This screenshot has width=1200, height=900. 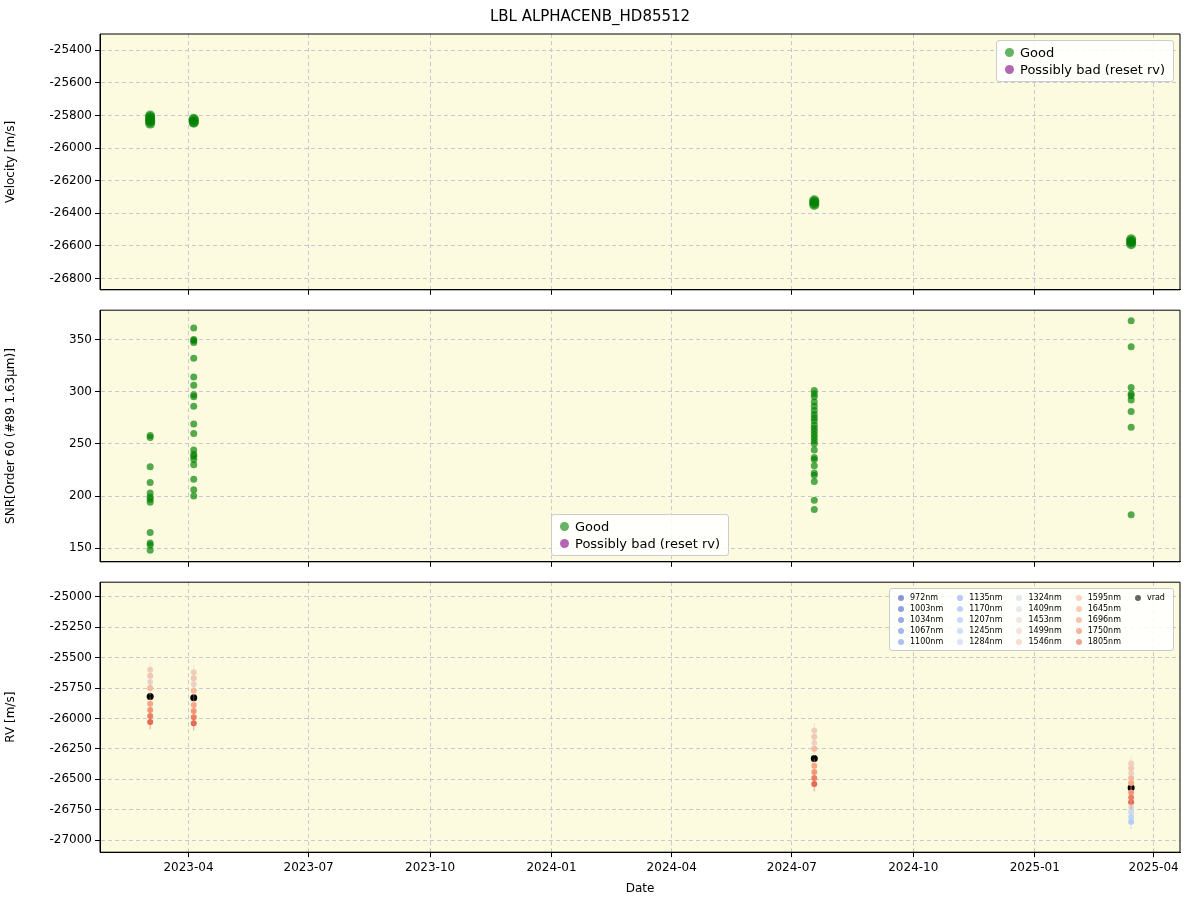 What do you see at coordinates (70, 114) in the screenshot?
I see `y-tick-label: -25800` at bounding box center [70, 114].